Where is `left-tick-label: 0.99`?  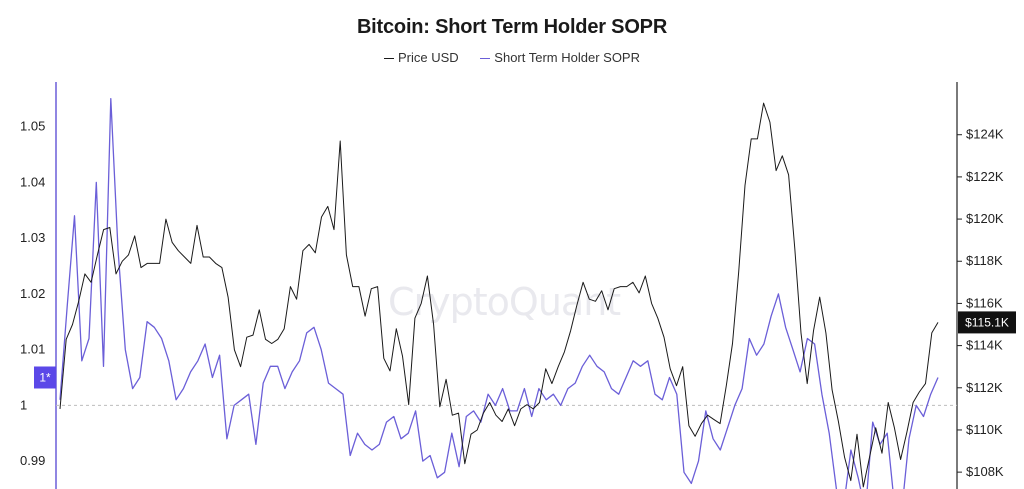
left-tick-label: 0.99 is located at coordinates (32, 460).